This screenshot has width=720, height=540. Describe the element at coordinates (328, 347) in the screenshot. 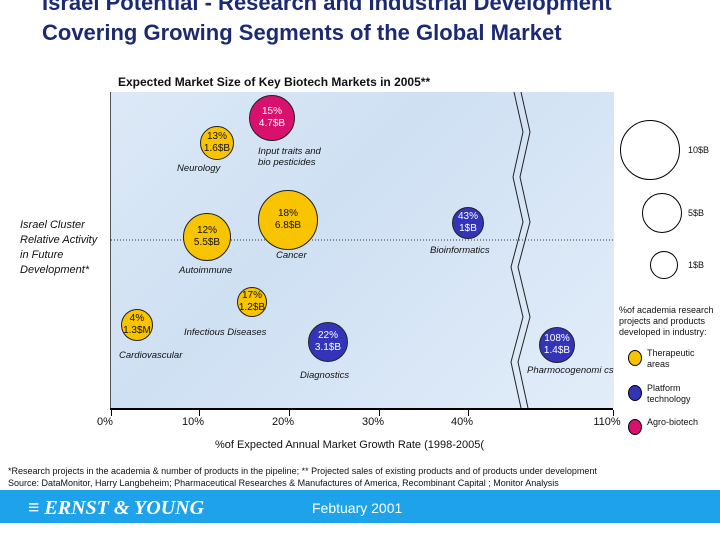

I see `bubble-size: 3.1$B` at that location.